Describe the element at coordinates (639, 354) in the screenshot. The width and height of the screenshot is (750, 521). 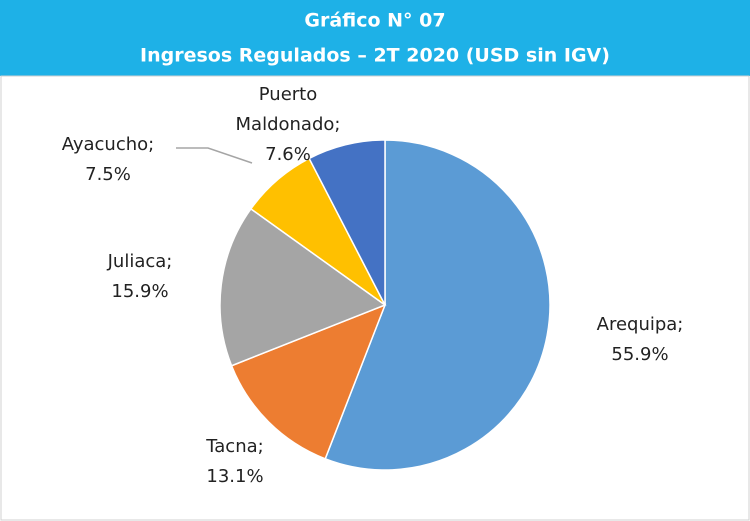
I see `value-label: 55.9%` at that location.